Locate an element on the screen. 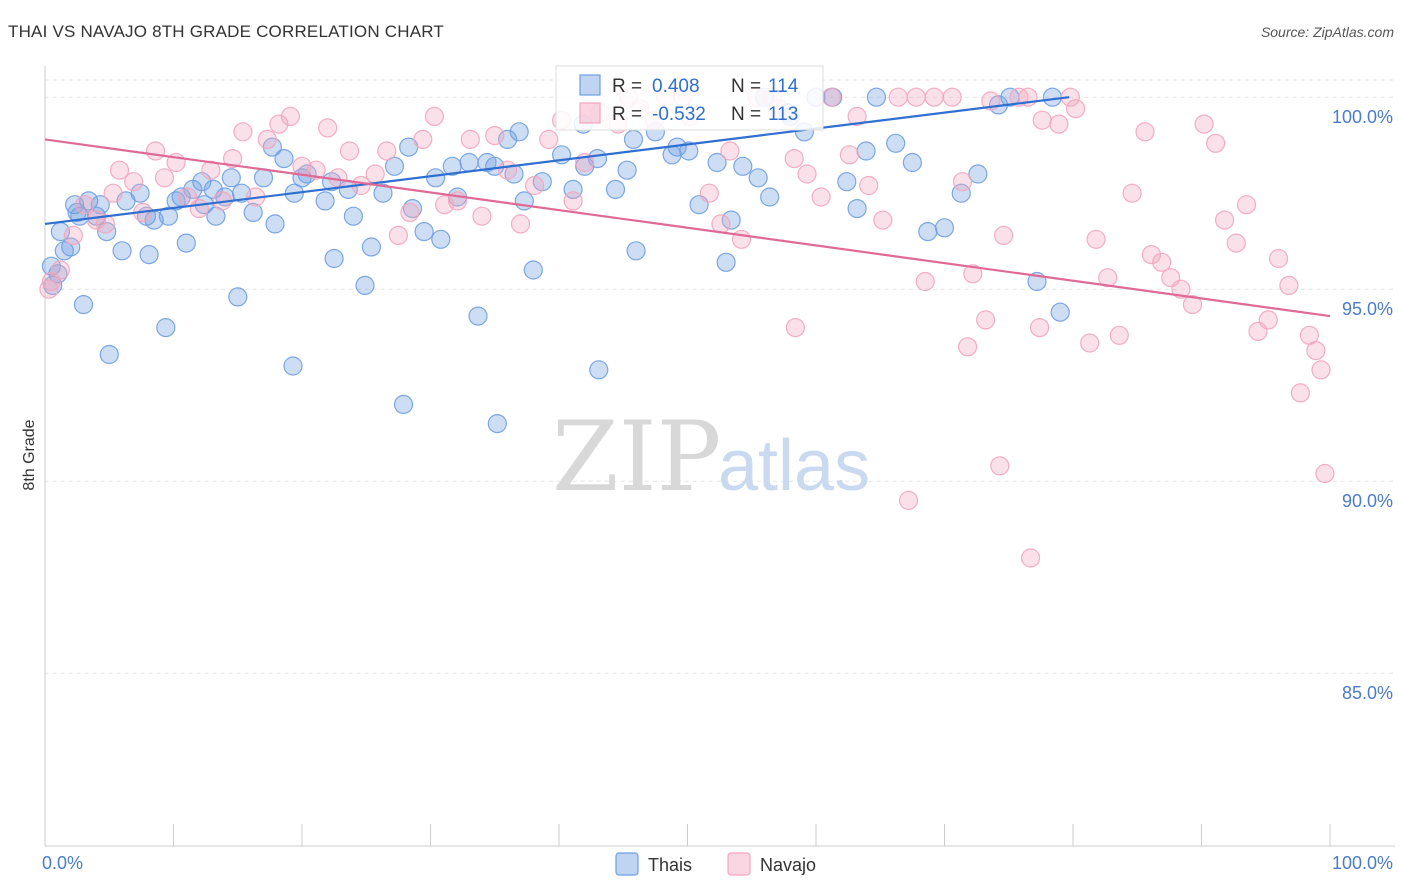  y-axis-title: 8th Grade is located at coordinates (29, 454).